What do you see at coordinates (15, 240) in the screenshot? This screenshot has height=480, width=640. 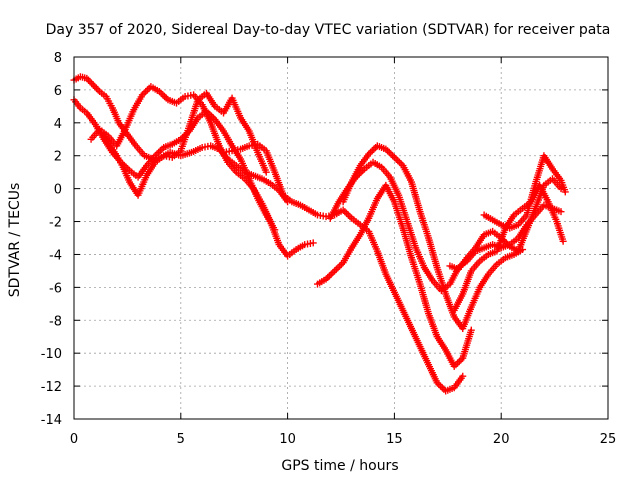 I see `y-axis-title: SDTVAR / TECUs` at bounding box center [15, 240].